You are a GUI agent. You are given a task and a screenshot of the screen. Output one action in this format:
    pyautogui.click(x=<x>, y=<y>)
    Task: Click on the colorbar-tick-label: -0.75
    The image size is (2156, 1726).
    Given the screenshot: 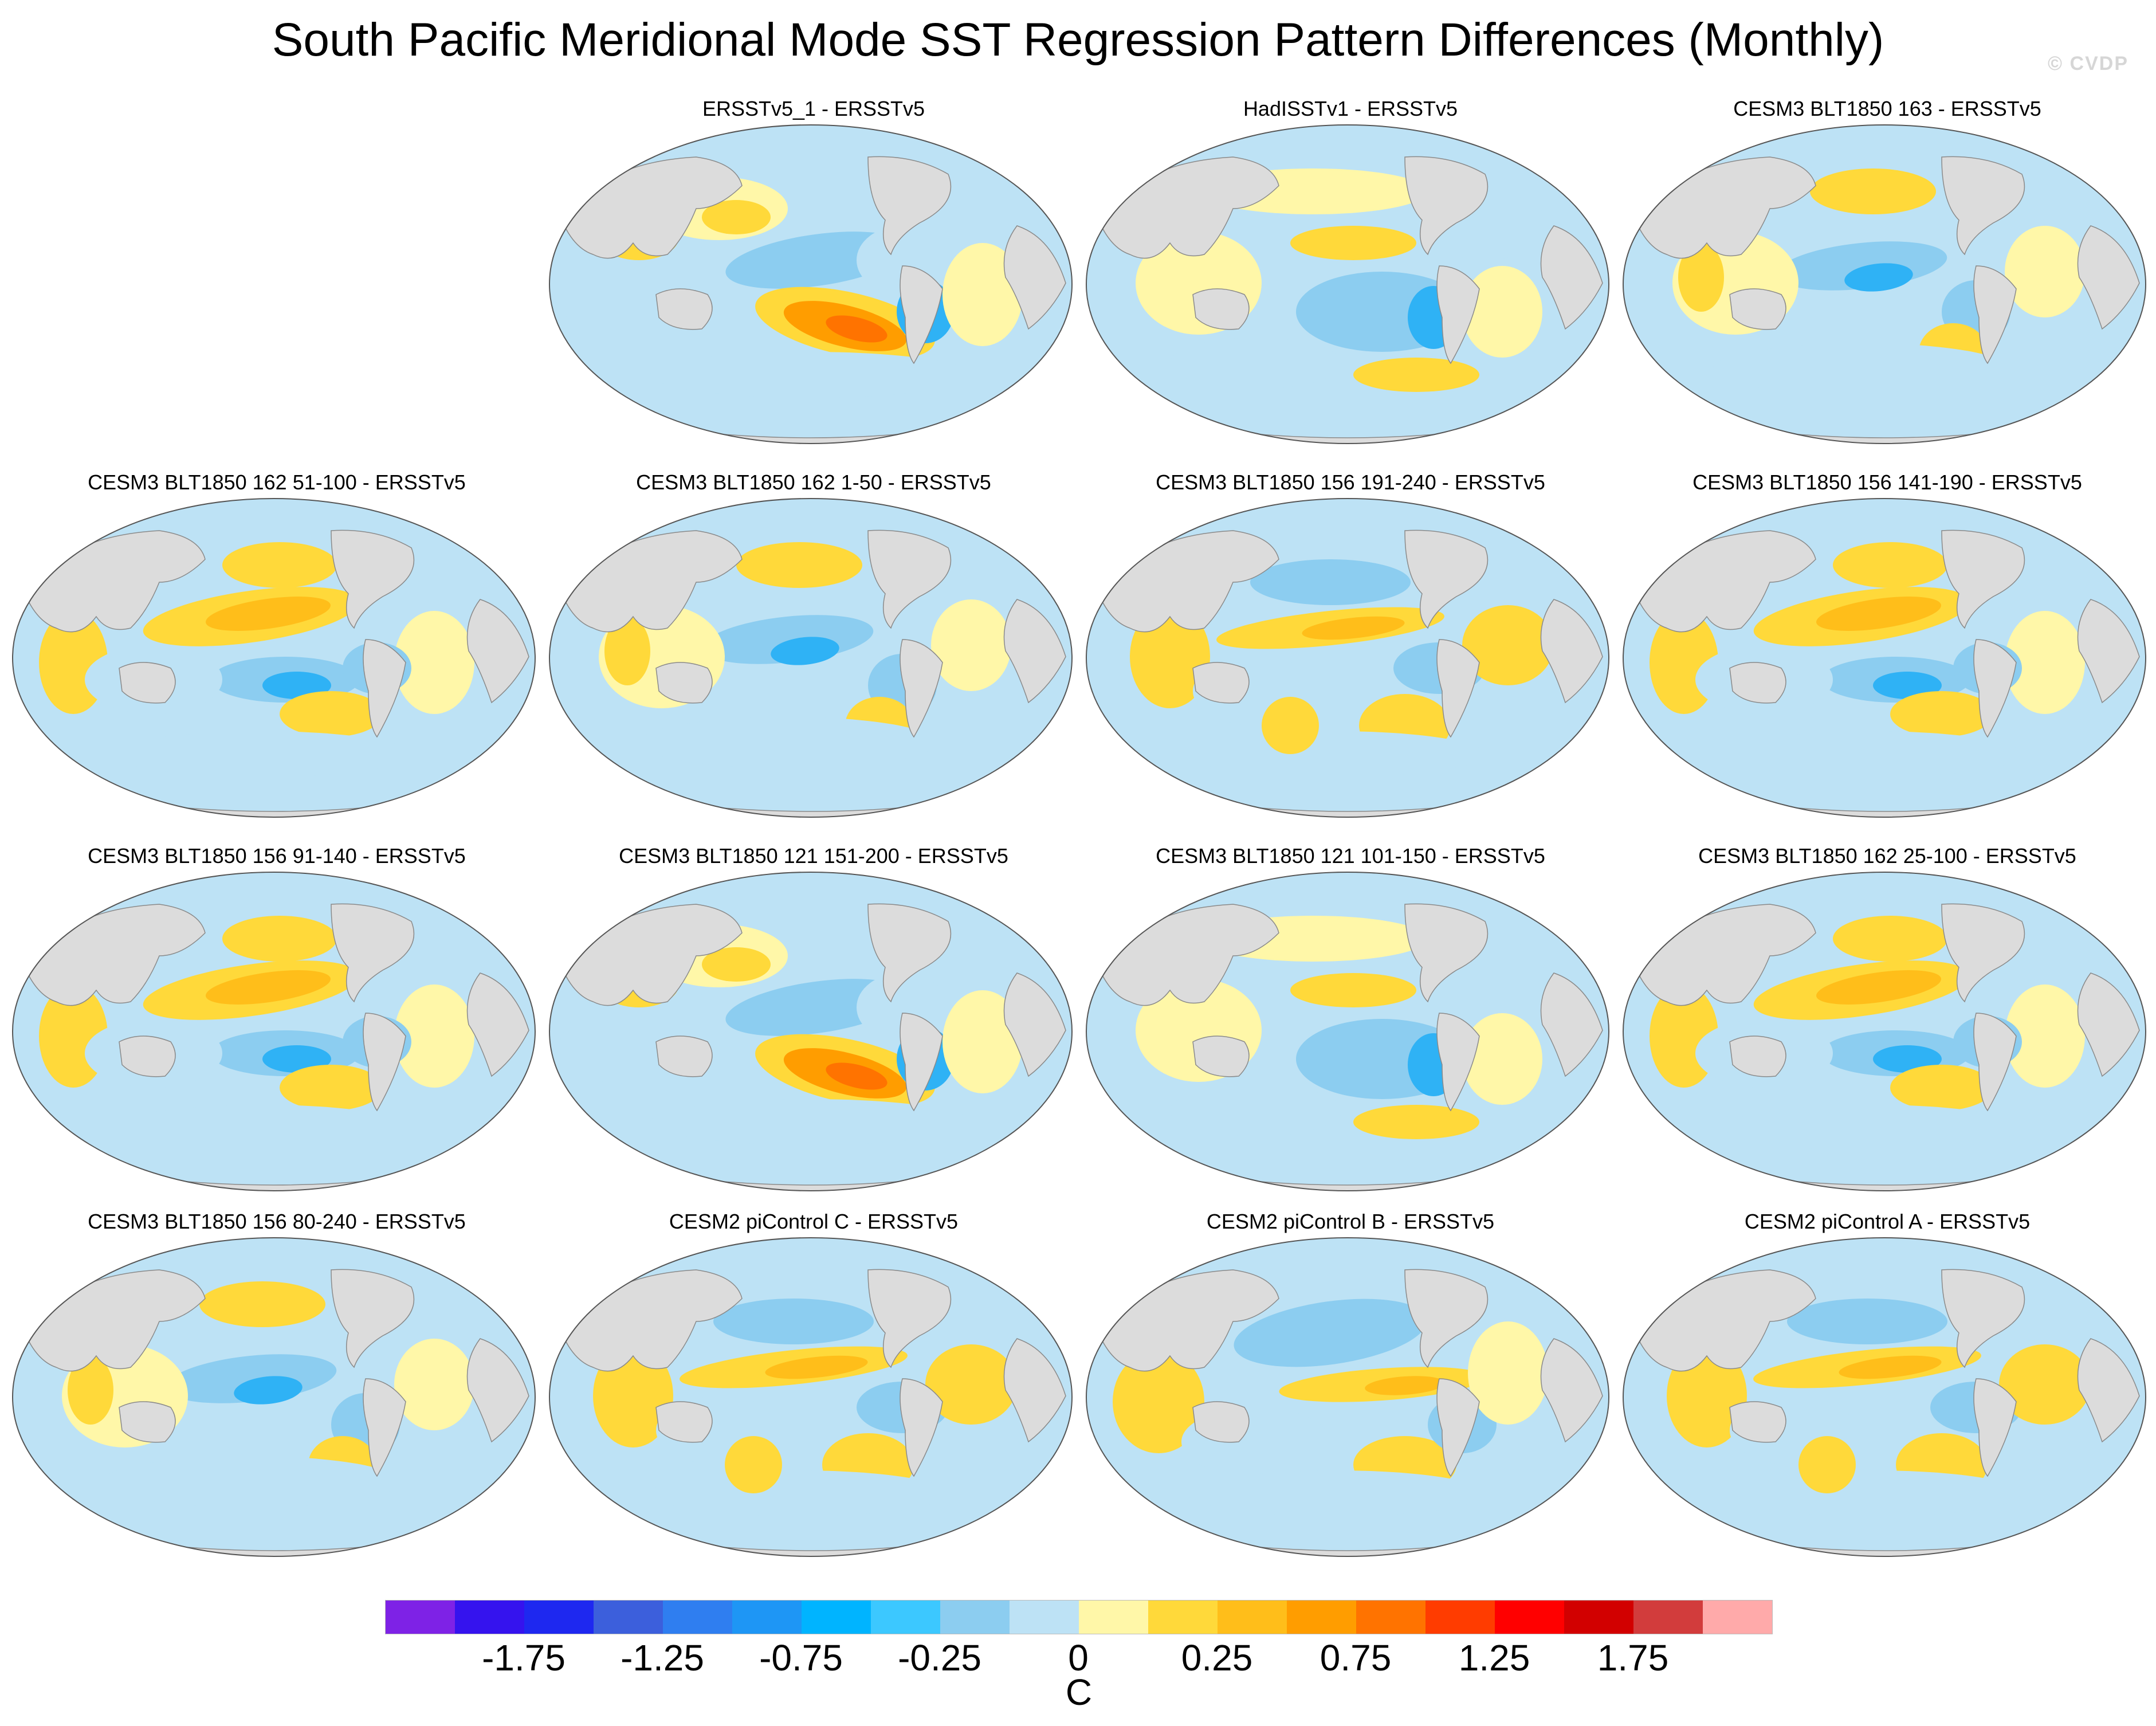 What is the action you would take?
    pyautogui.click(x=801, y=1657)
    